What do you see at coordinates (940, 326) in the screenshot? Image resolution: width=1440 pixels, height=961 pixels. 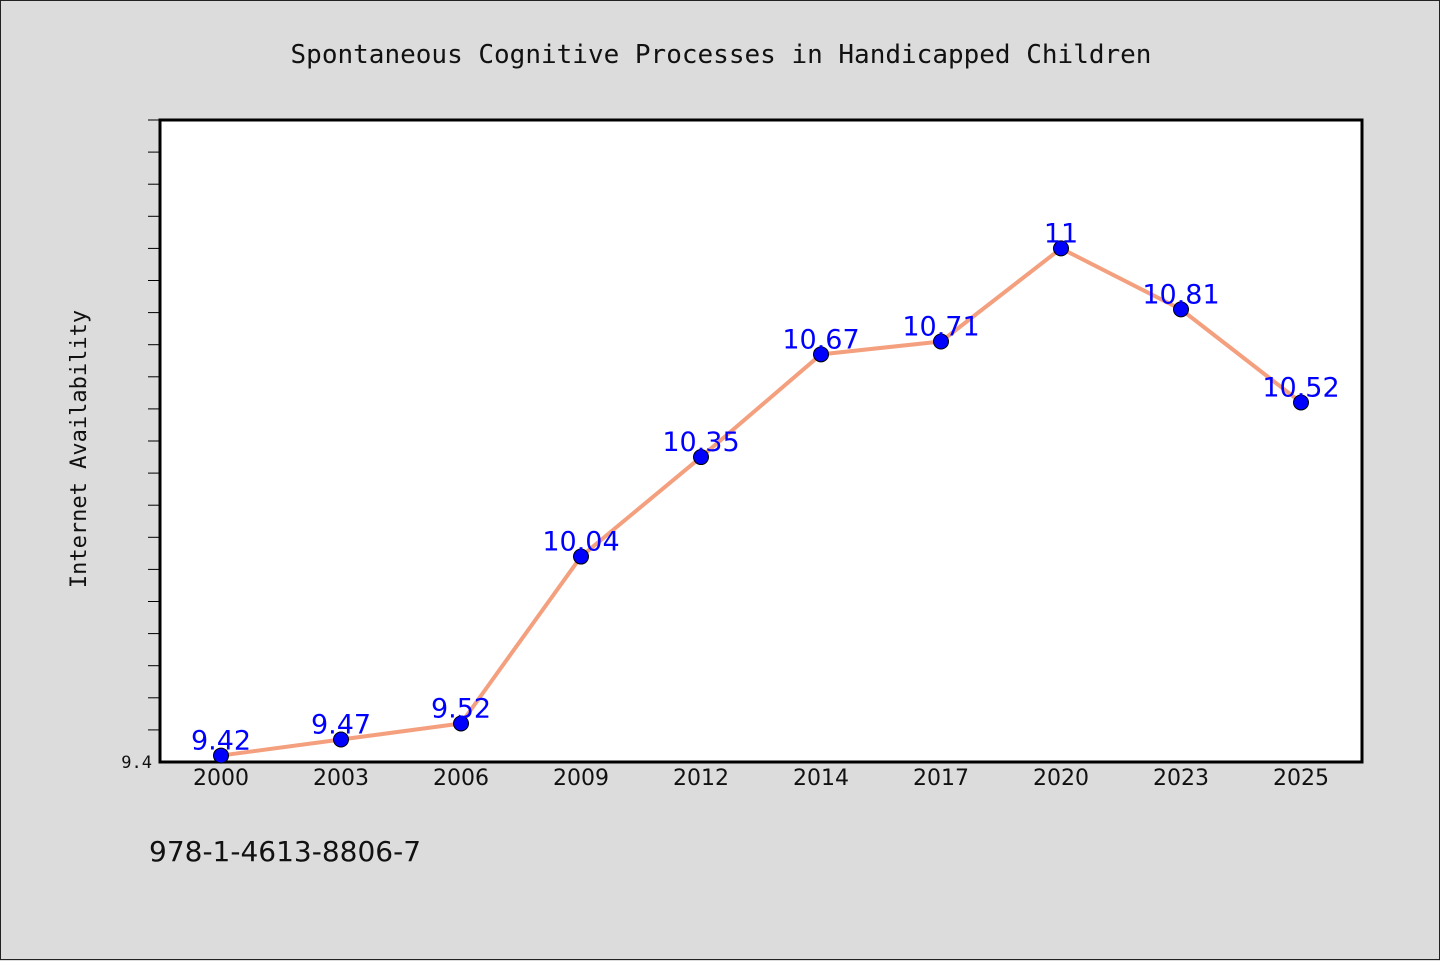 I see `data-label: 10.71` at bounding box center [940, 326].